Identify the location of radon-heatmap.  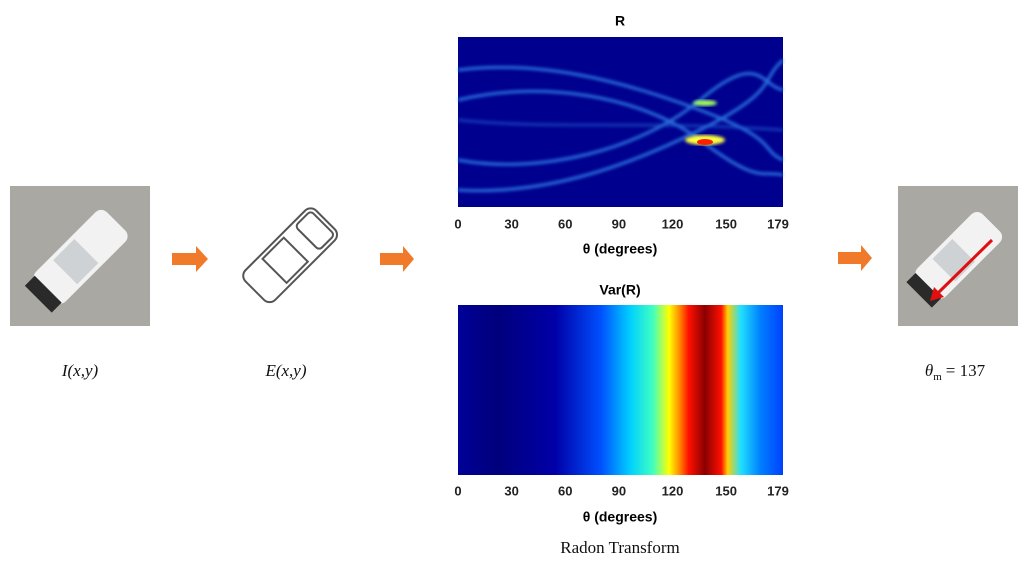
(620, 122).